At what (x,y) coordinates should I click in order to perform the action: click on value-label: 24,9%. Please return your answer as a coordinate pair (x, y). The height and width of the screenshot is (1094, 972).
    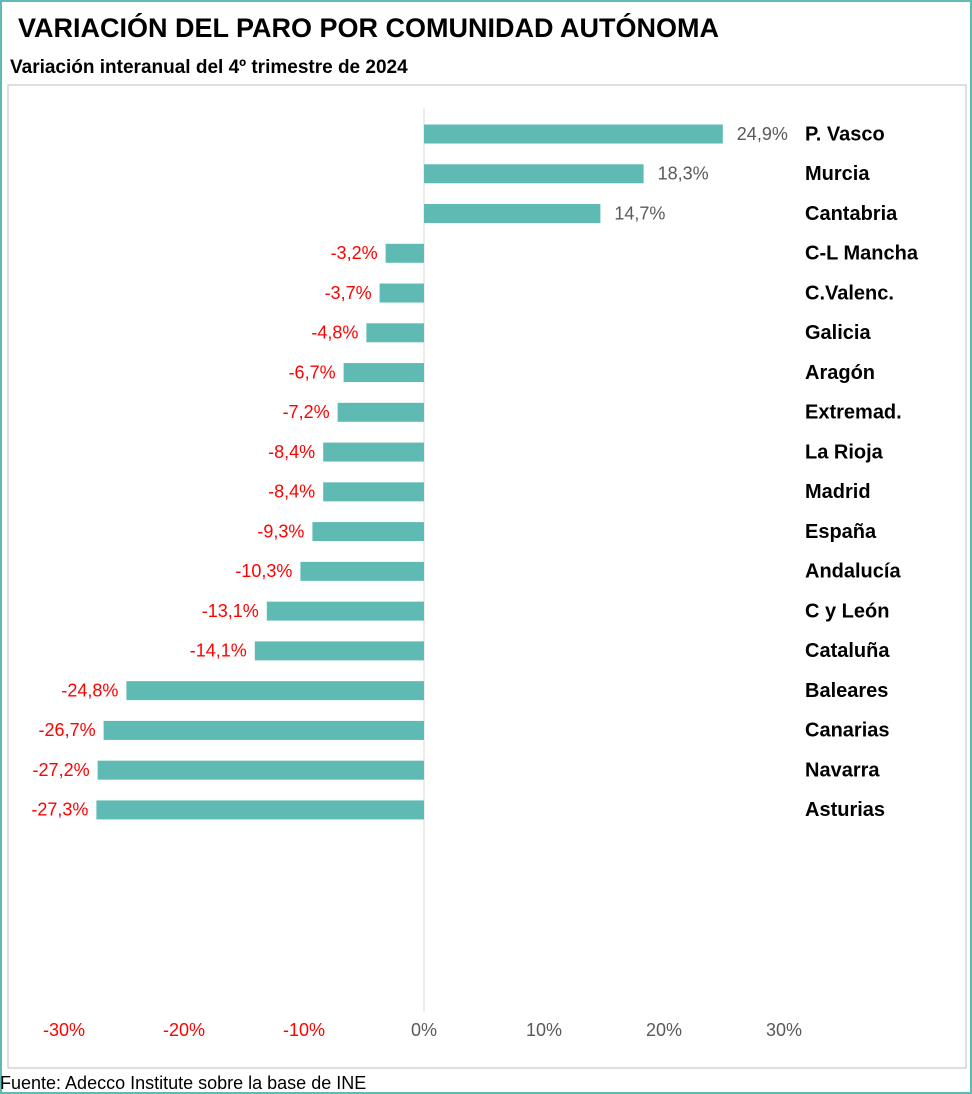
    Looking at the image, I should click on (762, 134).